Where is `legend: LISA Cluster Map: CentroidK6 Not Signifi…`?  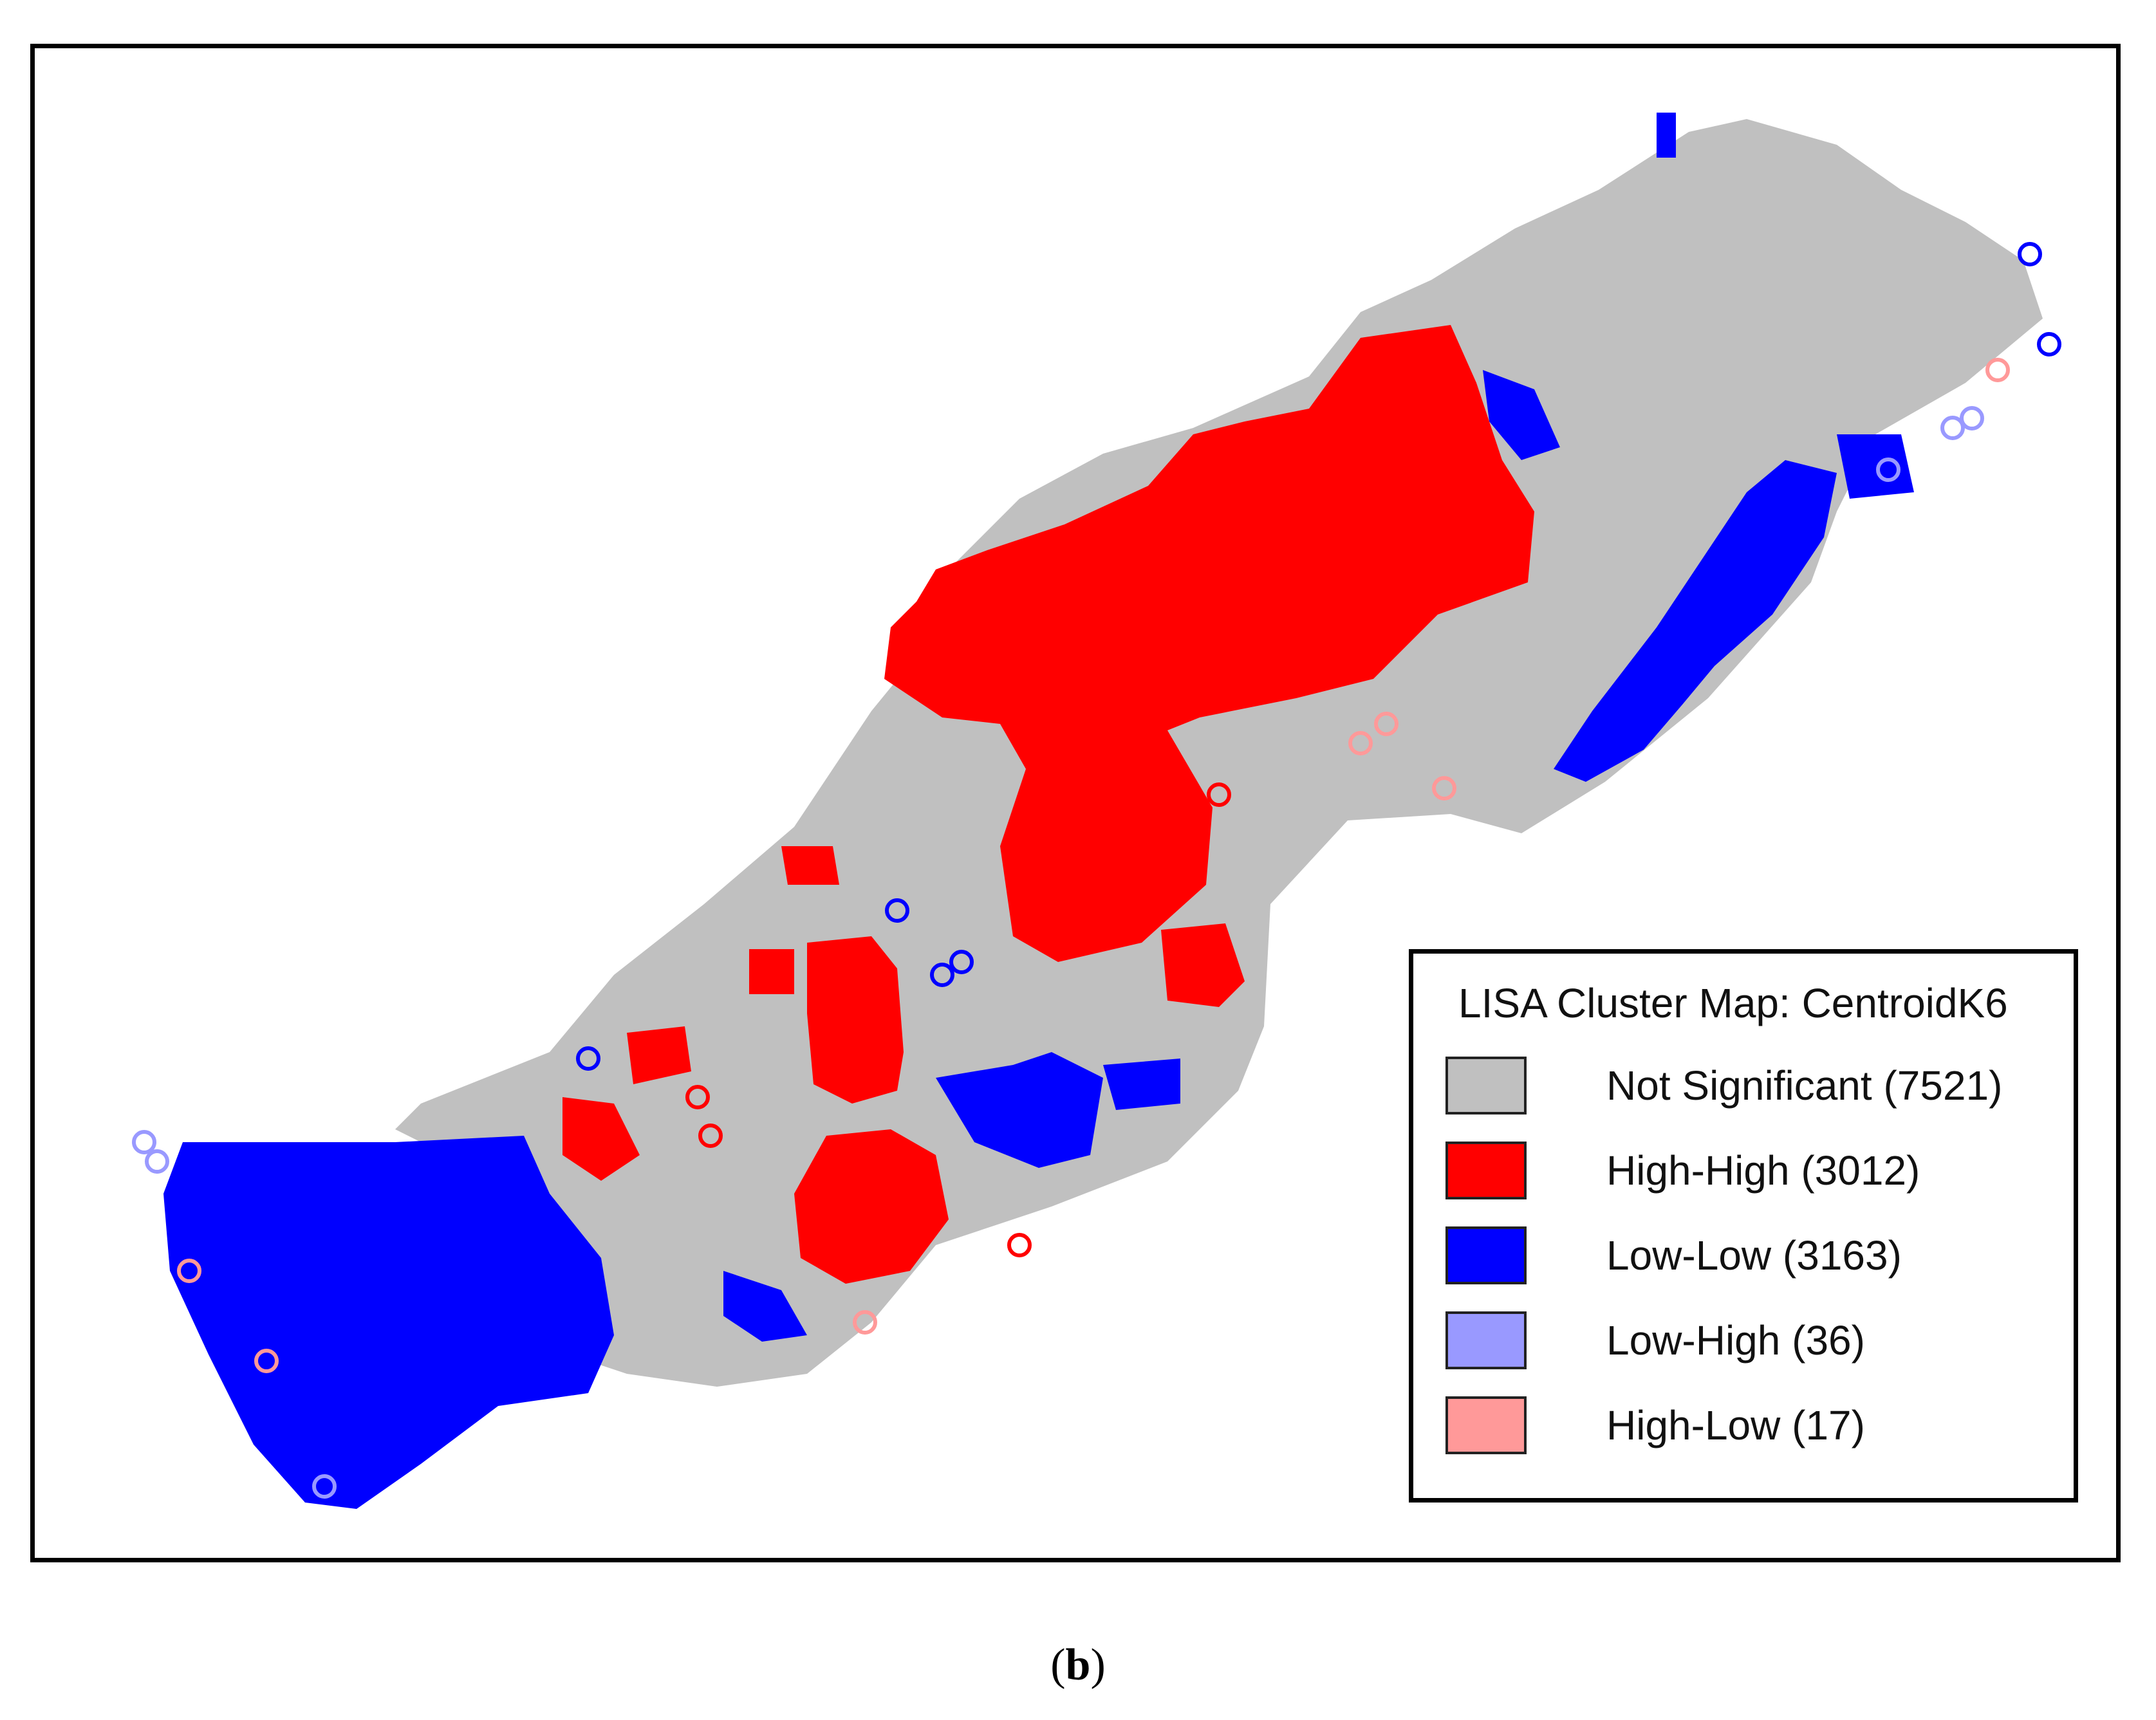 legend: LISA Cluster Map: CentroidK6 Not Signifi… is located at coordinates (1743, 1226).